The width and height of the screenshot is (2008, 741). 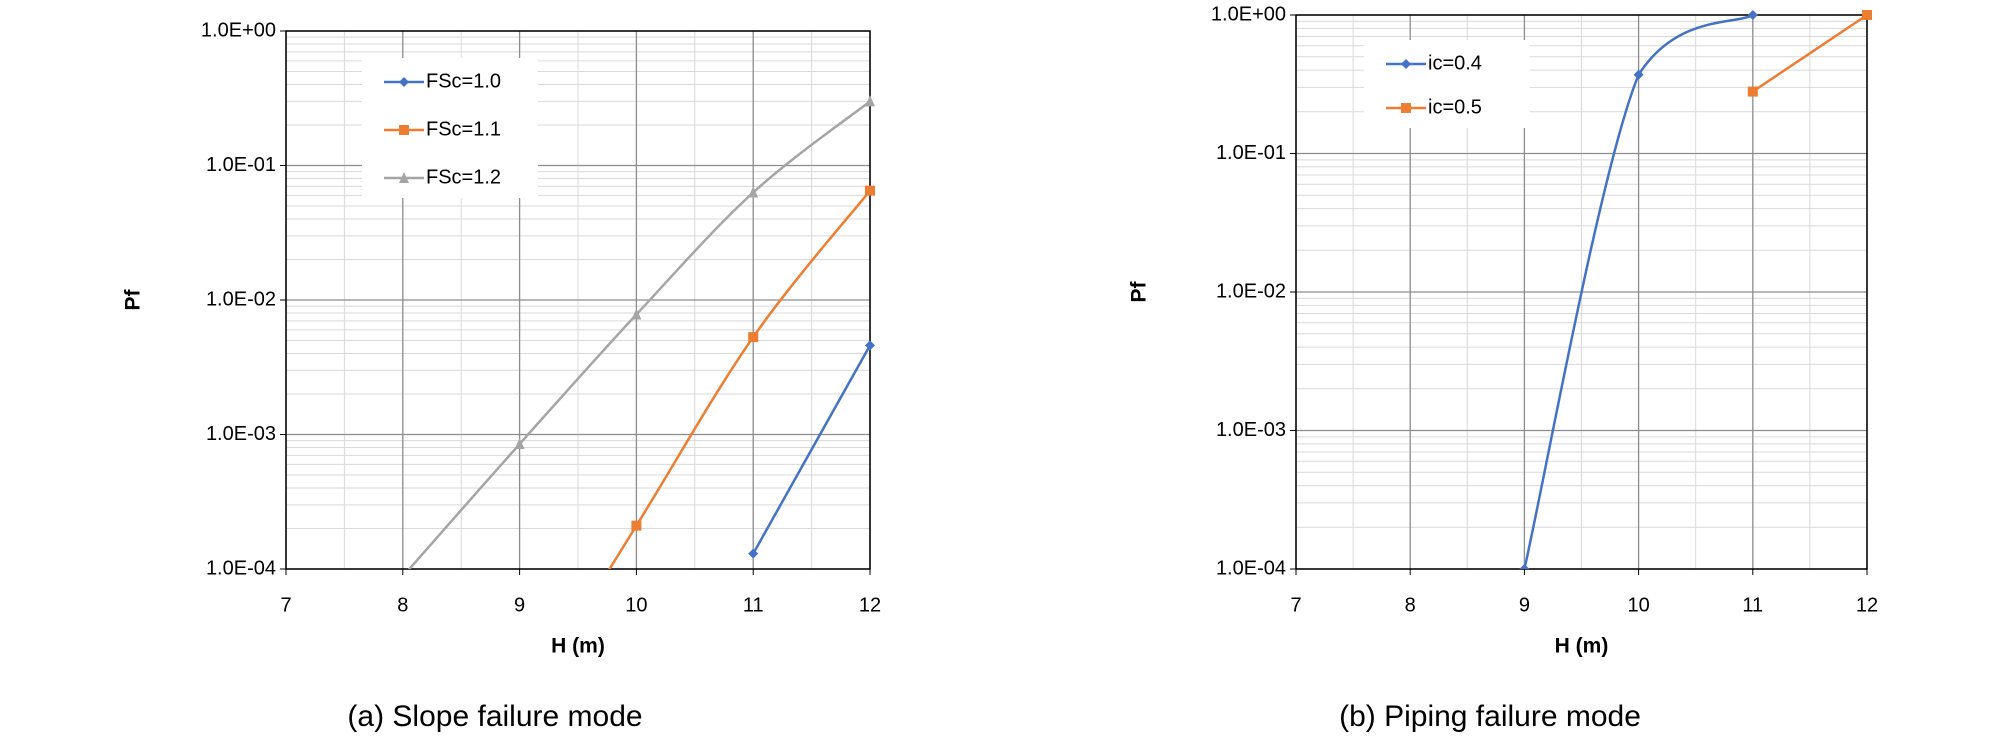 I want to click on legend-label: FSc=1.2, so click(x=463, y=177).